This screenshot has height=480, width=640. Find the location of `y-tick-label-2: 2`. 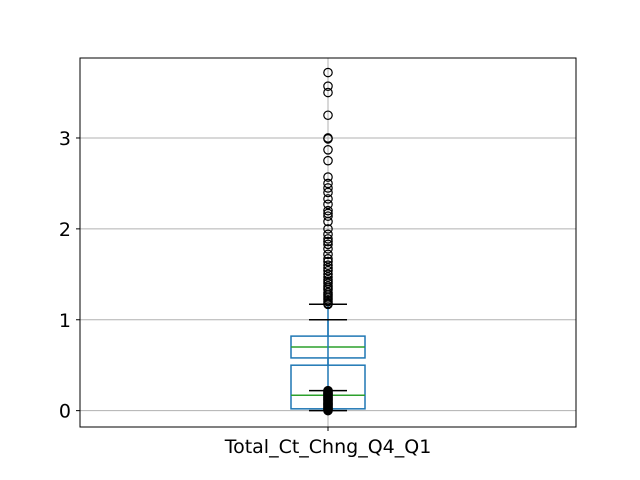

y-tick-label-2: 2 is located at coordinates (65, 230).